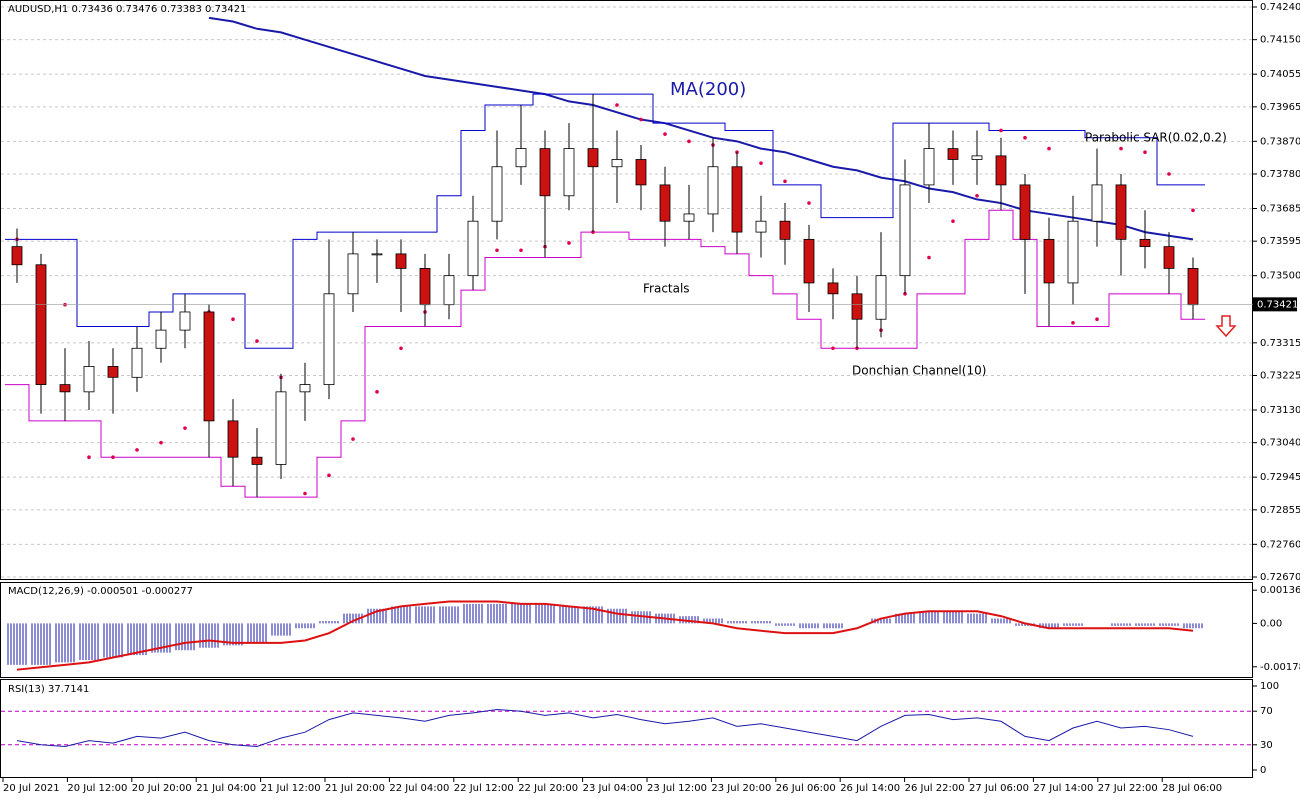  I want to click on x-tick-label: 20 Jul 2021, so click(31, 788).